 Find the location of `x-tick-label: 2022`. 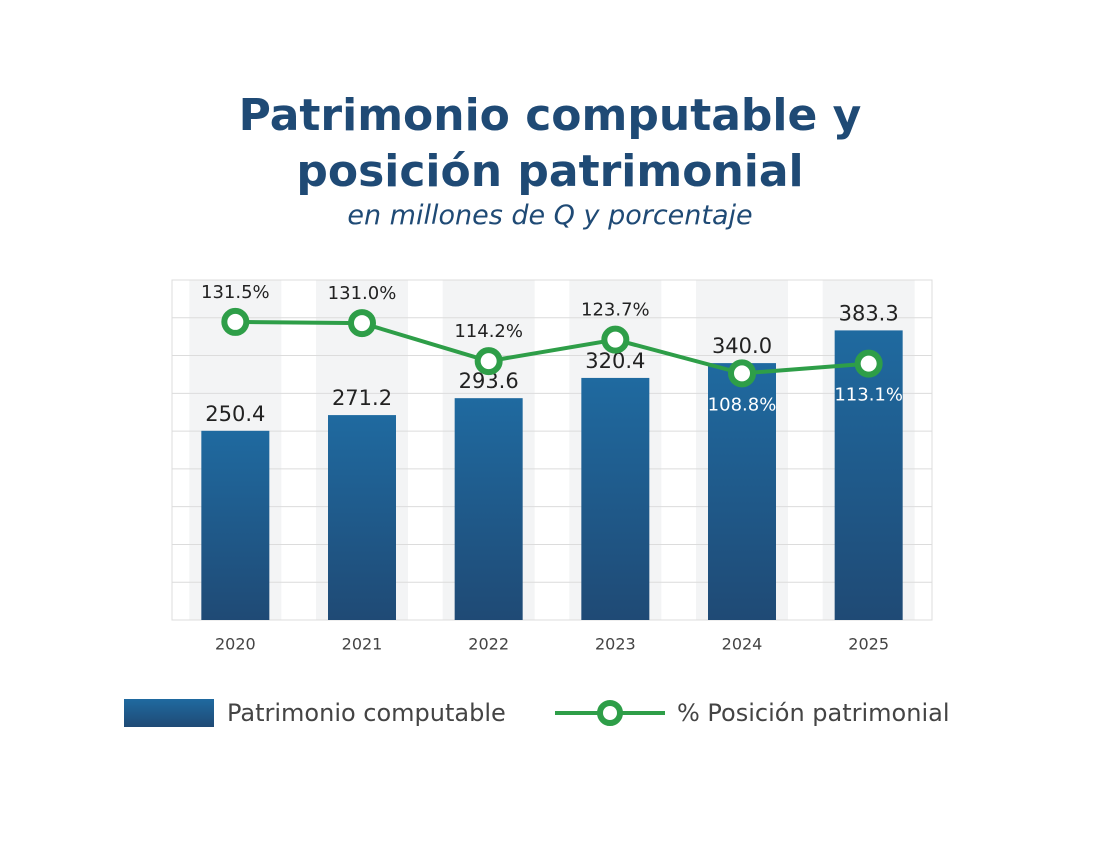

x-tick-label: 2022 is located at coordinates (488, 644).